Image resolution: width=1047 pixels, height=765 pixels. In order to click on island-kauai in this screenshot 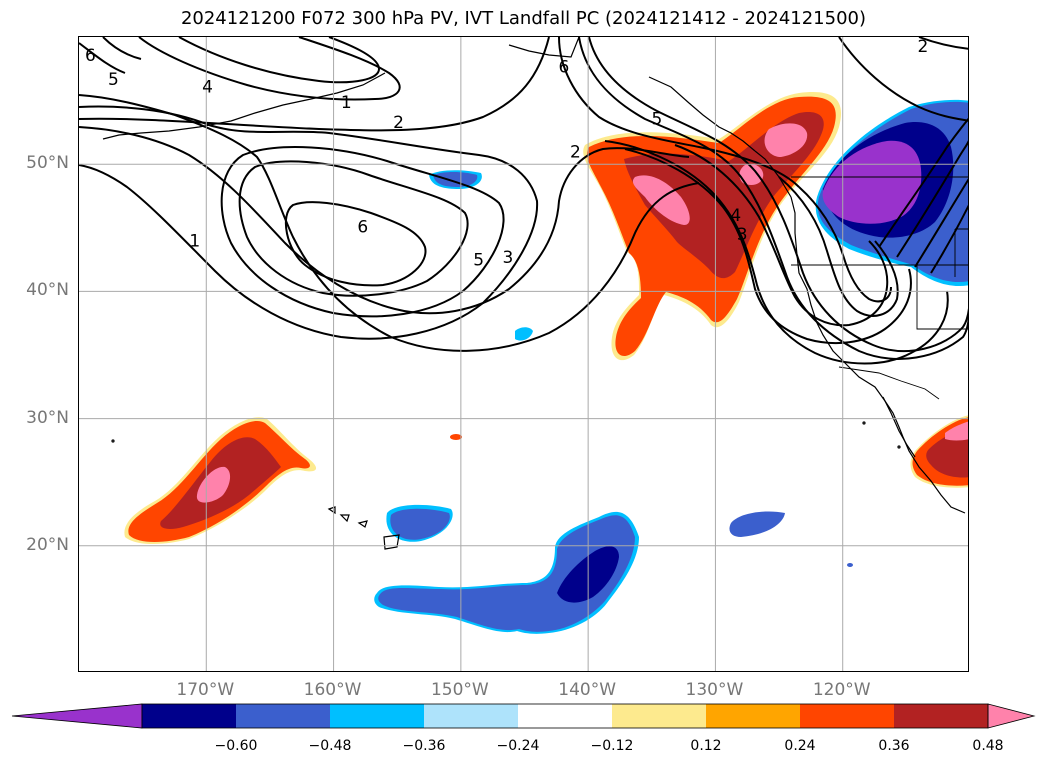, I will do `click(331, 510)`.